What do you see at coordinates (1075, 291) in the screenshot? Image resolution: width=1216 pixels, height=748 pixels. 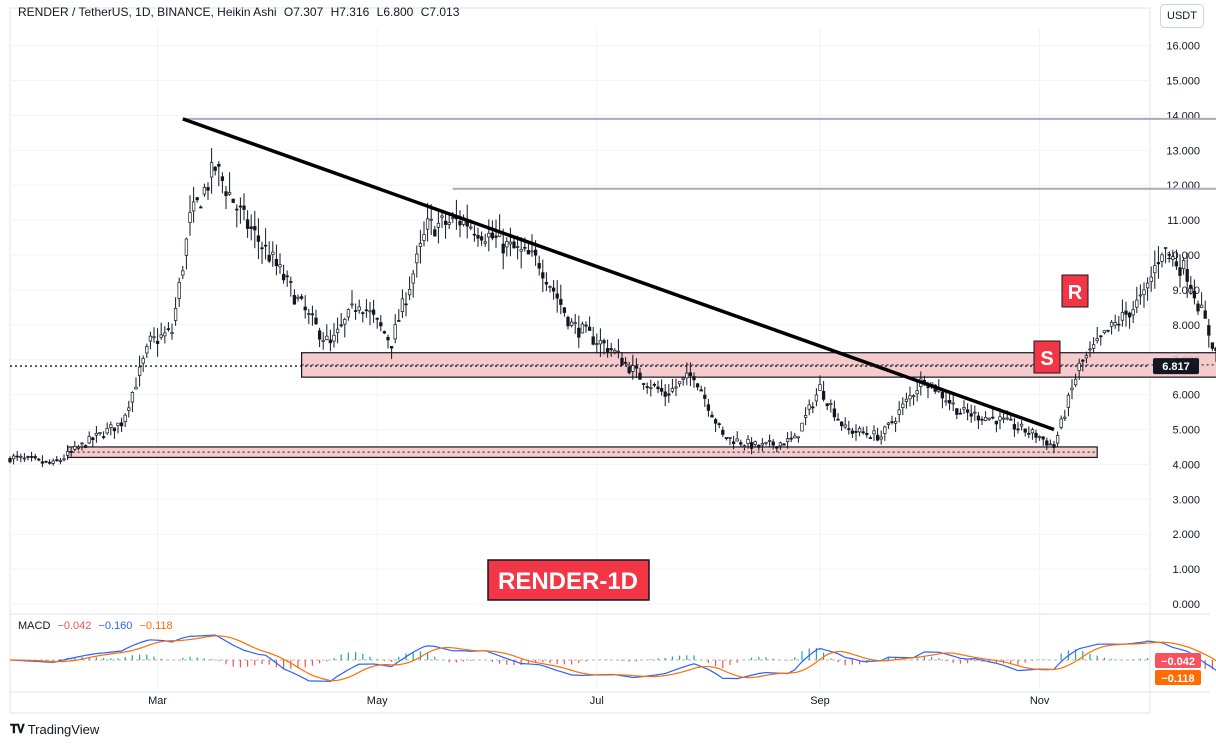 I see `resistance-marker: R` at bounding box center [1075, 291].